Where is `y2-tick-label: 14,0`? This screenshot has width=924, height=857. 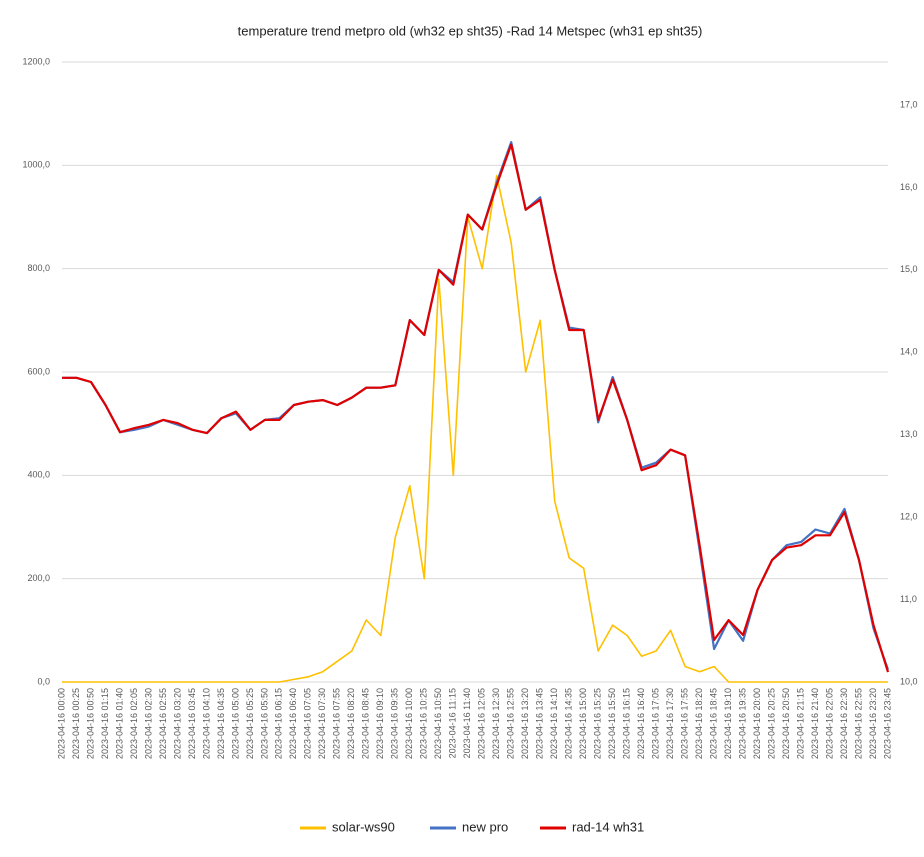 y2-tick-label: 14,0 is located at coordinates (909, 352).